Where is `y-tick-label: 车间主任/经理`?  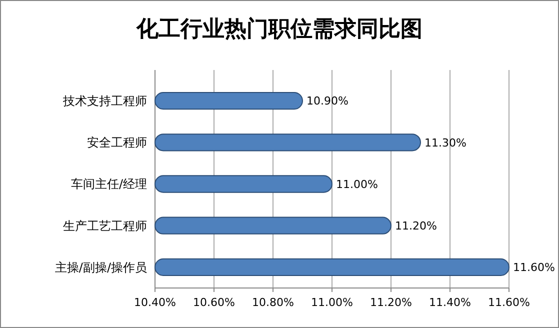 y-tick-label: 车间主任/经理 is located at coordinates (108, 184).